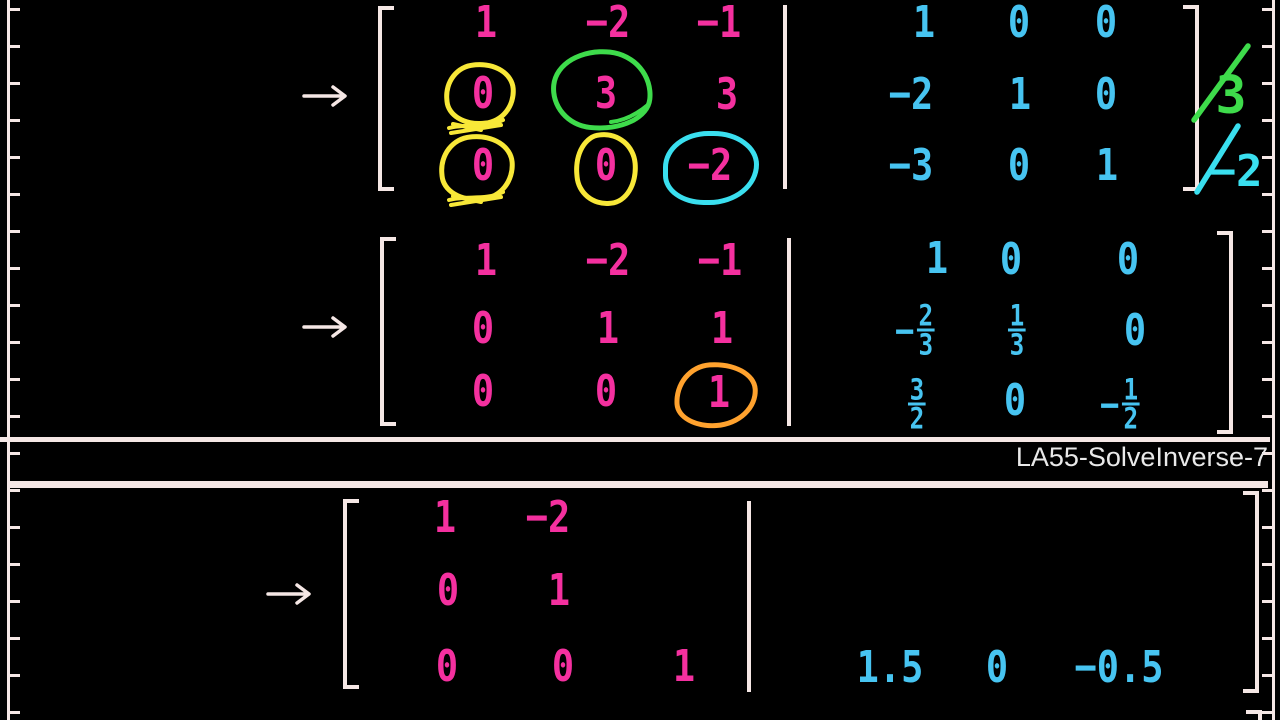 The height and width of the screenshot is (720, 1280). I want to click on right-arrow-icon, so click(324, 96).